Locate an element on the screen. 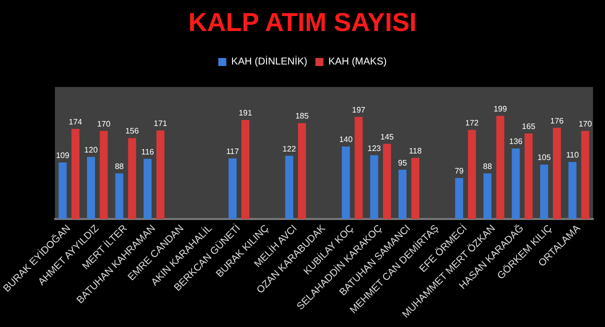 The height and width of the screenshot is (327, 605). data-label: 197 is located at coordinates (359, 109).